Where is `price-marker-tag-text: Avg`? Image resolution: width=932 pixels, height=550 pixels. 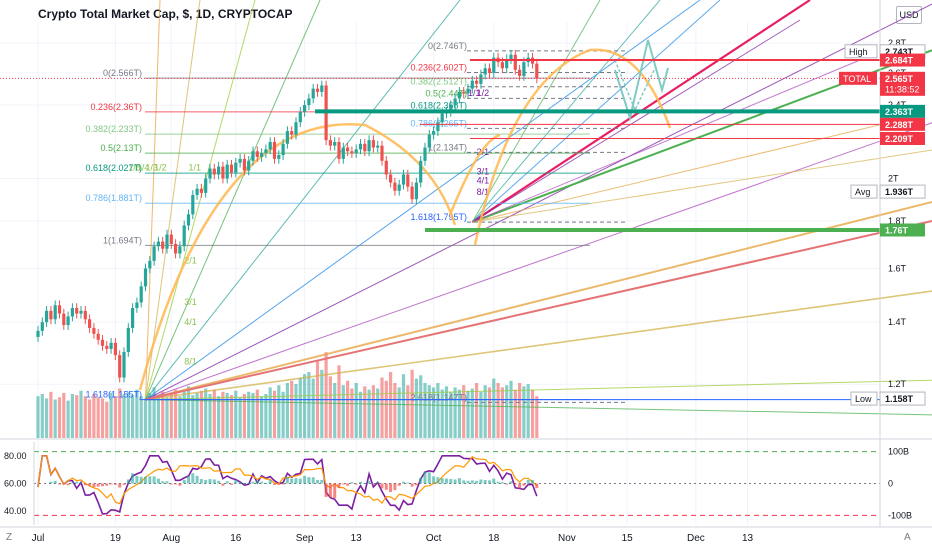 price-marker-tag-text: Avg is located at coordinates (862, 192).